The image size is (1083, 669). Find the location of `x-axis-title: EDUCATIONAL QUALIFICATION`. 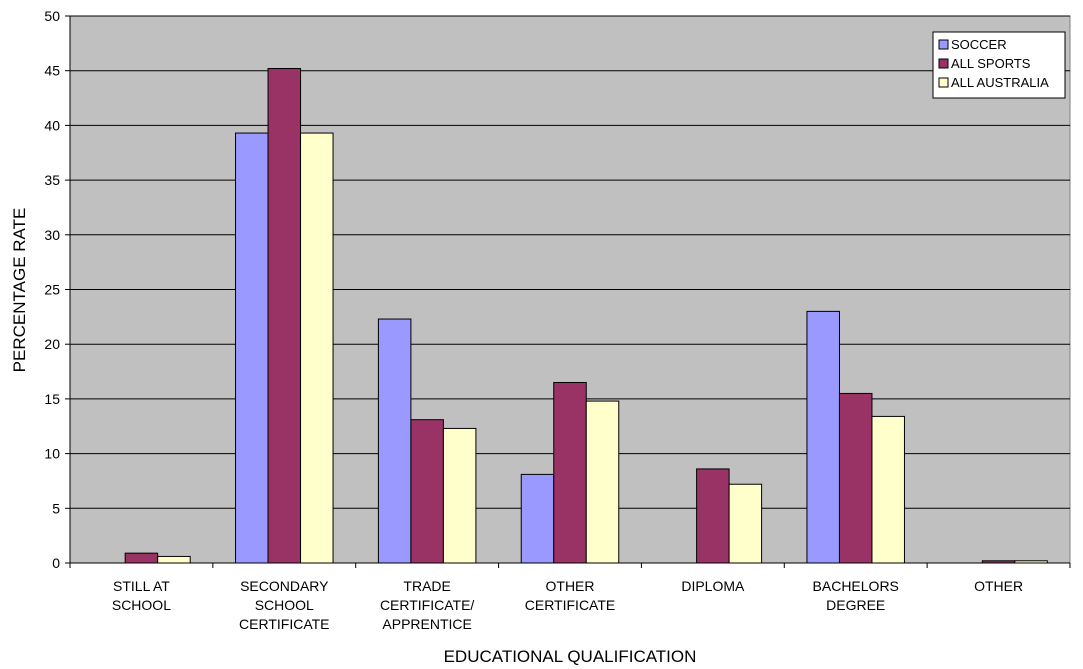

x-axis-title: EDUCATIONAL QUALIFICATION is located at coordinates (570, 656).